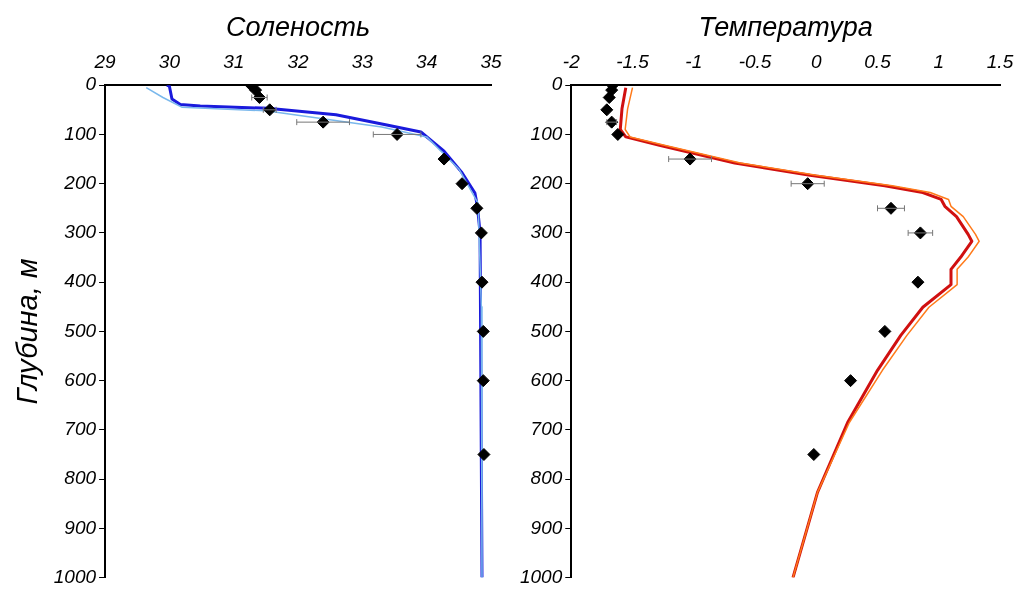 Image resolution: width=1023 pixels, height=592 pixels. I want to click on y-axis-title: Глубина, м, so click(27, 331).